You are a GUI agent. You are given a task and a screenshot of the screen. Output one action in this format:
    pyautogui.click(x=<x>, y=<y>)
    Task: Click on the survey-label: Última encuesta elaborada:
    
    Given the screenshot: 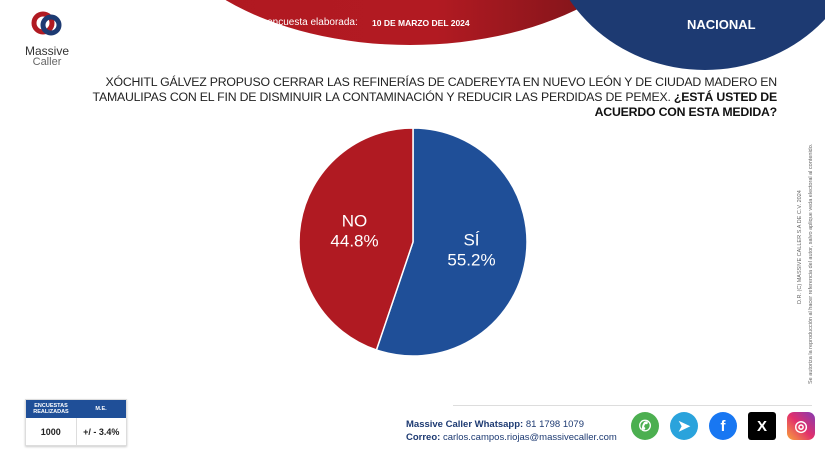 What is the action you would take?
    pyautogui.click(x=297, y=22)
    